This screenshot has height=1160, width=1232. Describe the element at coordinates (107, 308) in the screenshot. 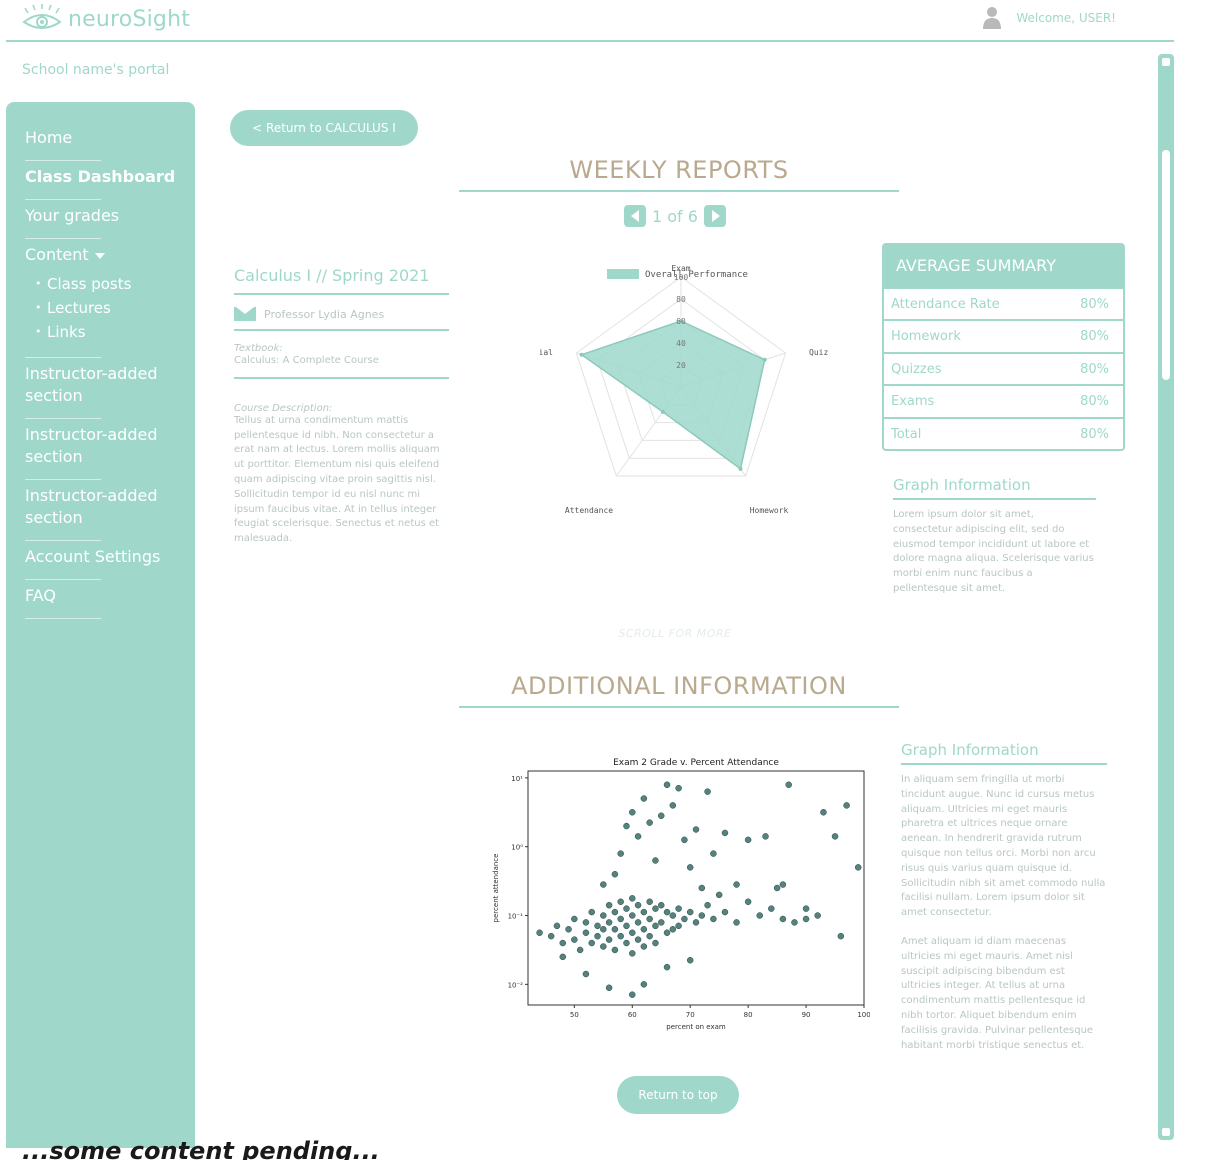

I see `sidebar-subitem-lectures: Lectures` at that location.